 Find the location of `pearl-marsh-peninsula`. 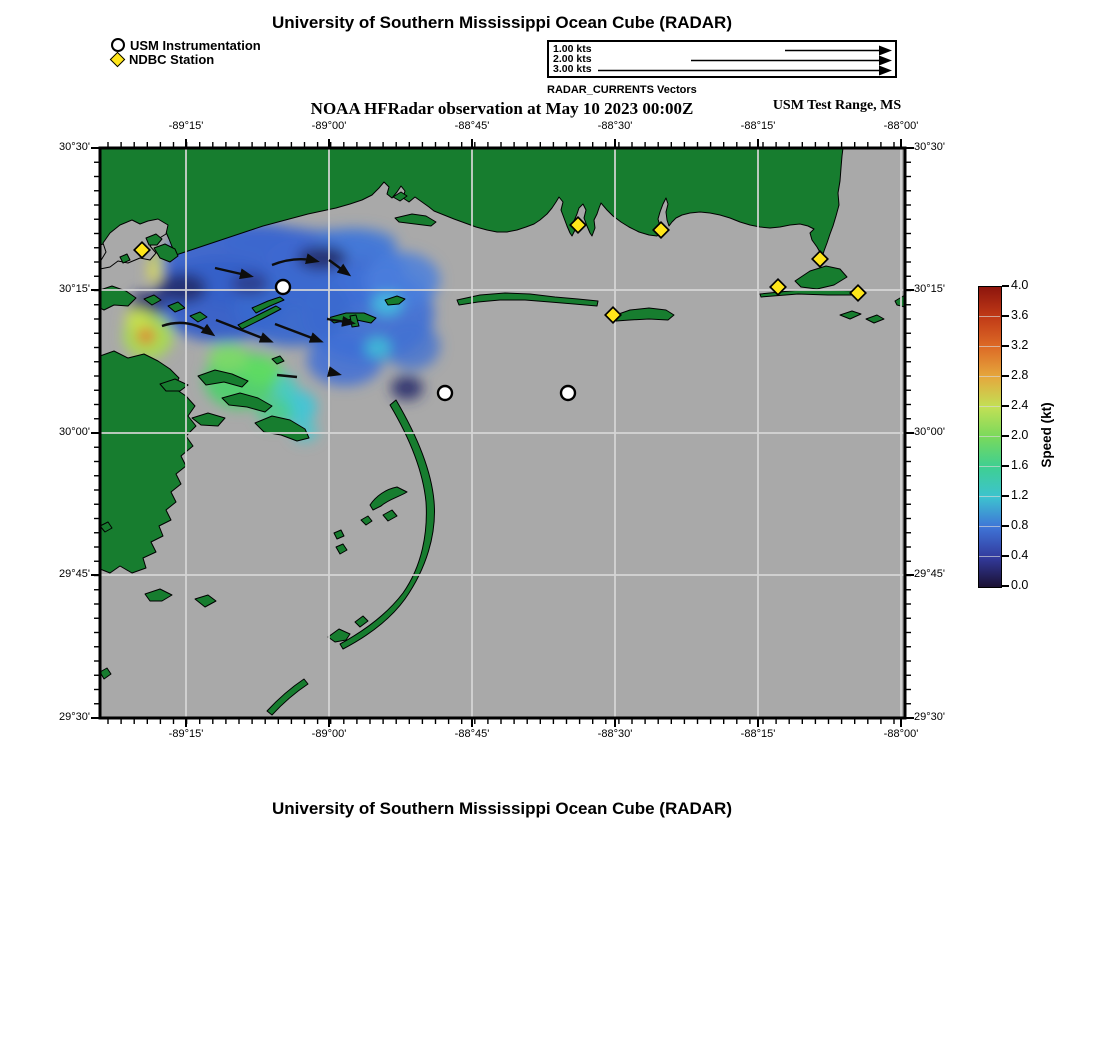

pearl-marsh-peninsula is located at coordinates (134, 244).